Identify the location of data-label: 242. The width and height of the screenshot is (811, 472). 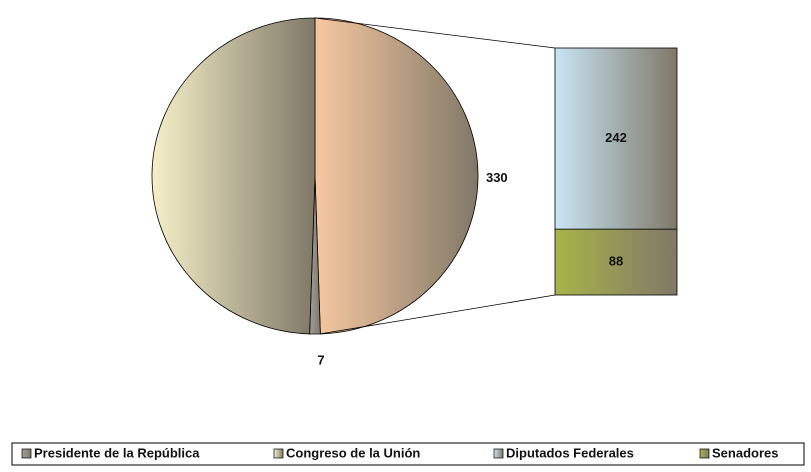
(616, 137).